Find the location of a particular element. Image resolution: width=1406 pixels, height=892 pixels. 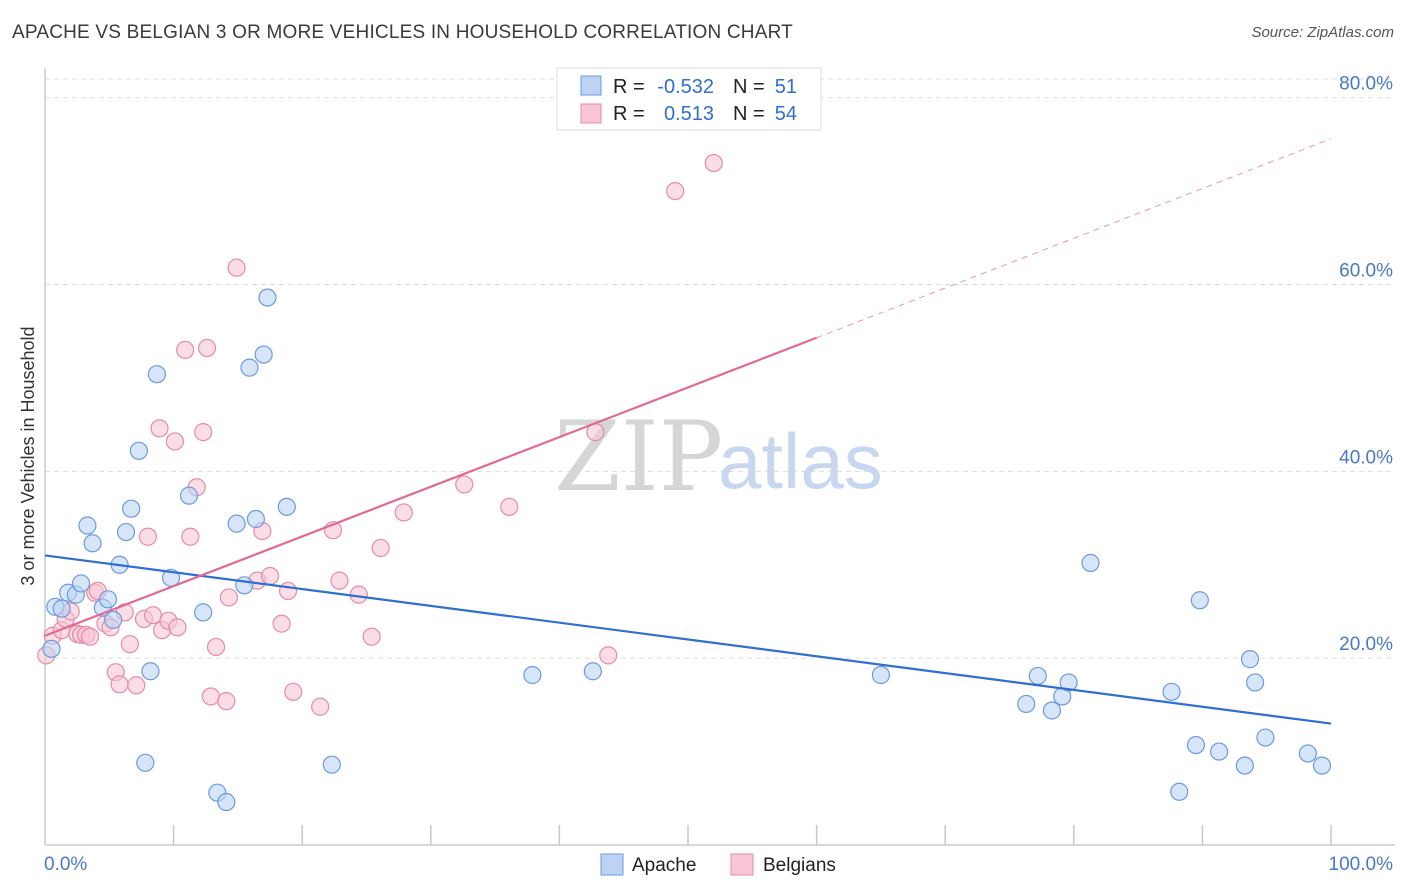

y-tick-label: 20.0% is located at coordinates (1366, 644).